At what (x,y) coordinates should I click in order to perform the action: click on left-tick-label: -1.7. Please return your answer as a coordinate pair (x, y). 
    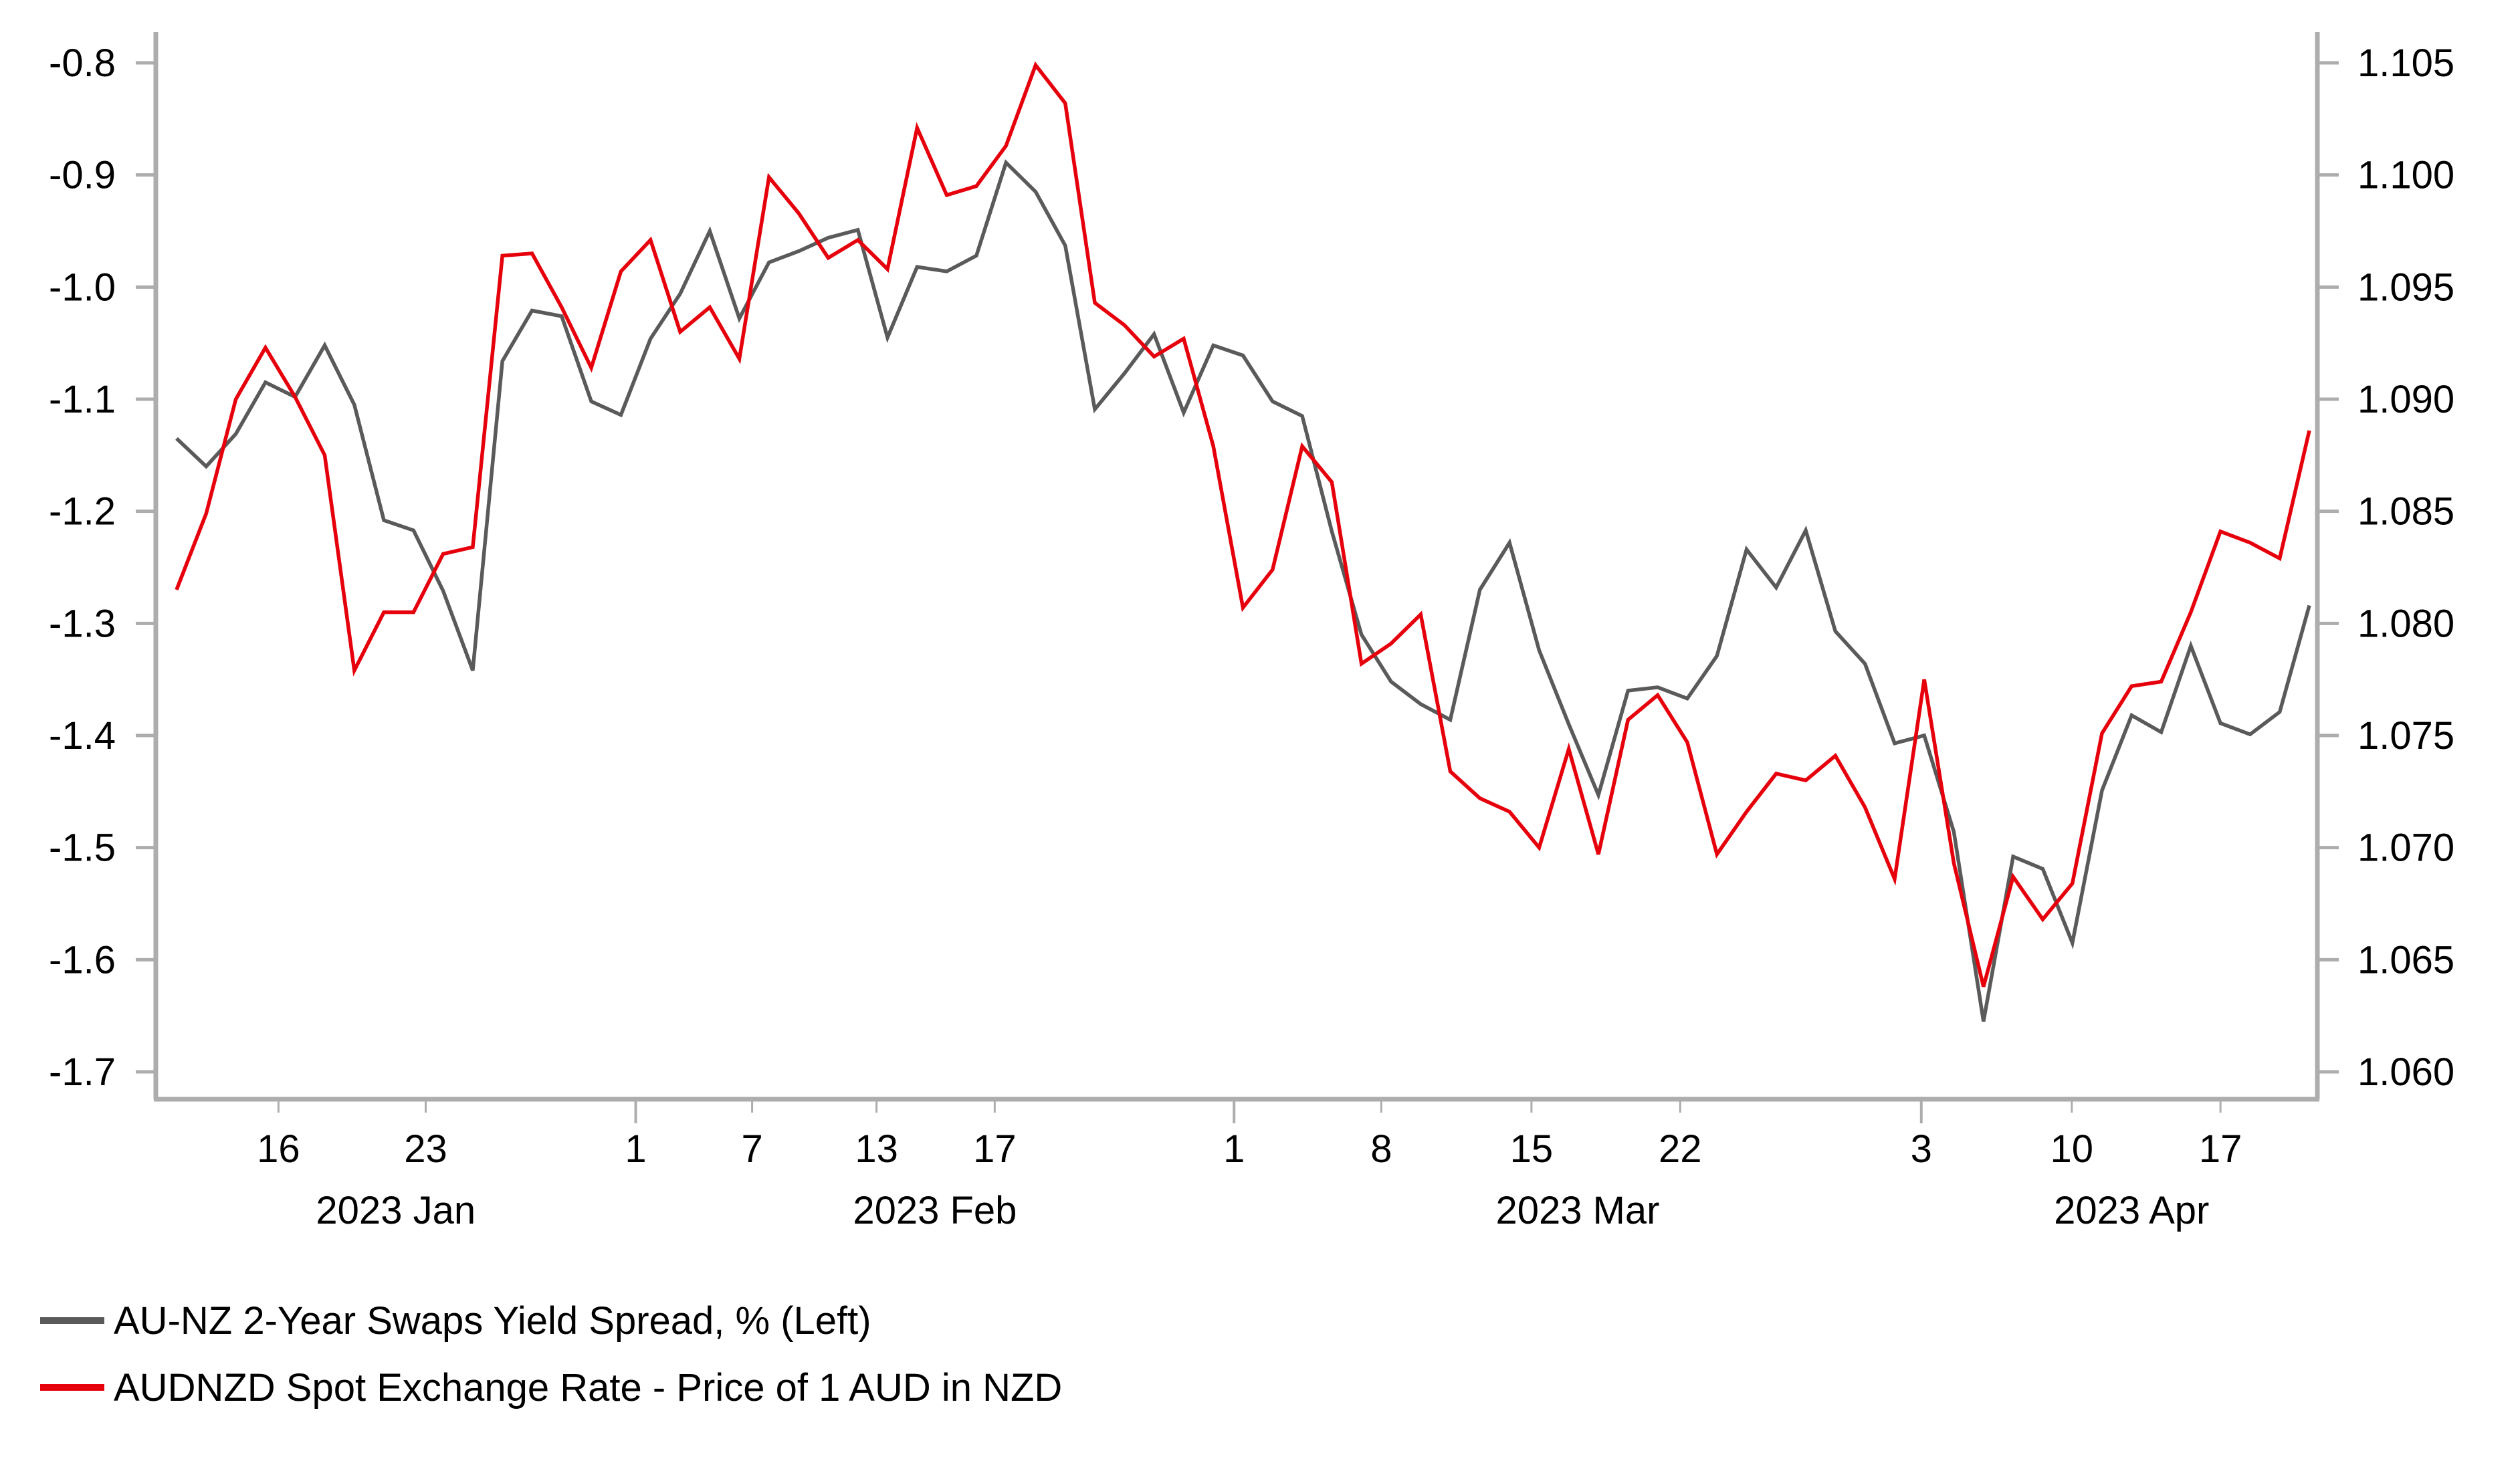
    Looking at the image, I should click on (82, 1072).